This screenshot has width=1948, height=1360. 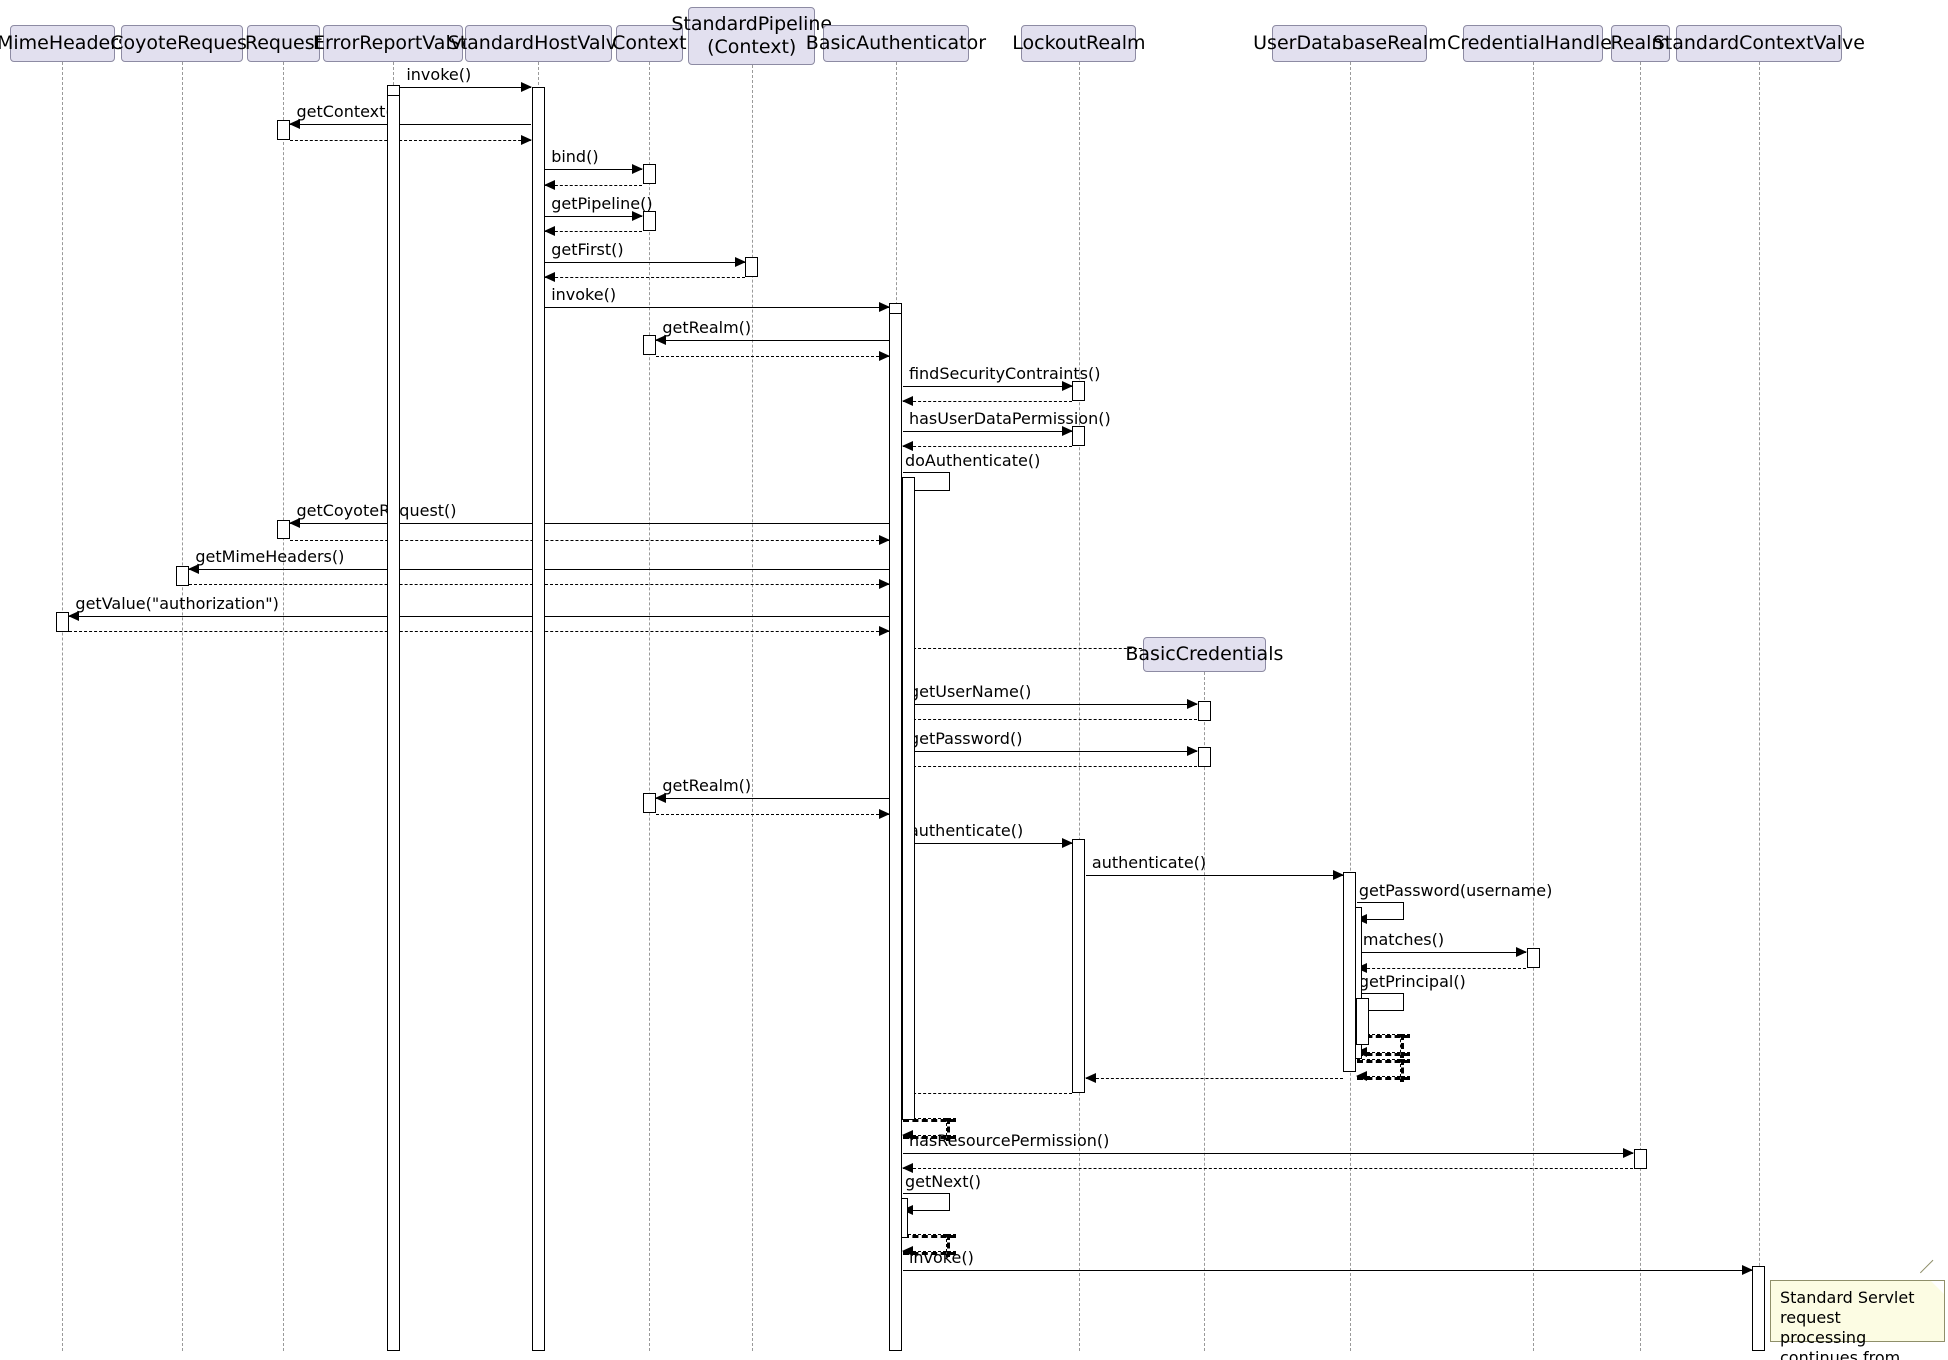 What do you see at coordinates (752, 267) in the screenshot?
I see `activation-bar-standardpipeline` at bounding box center [752, 267].